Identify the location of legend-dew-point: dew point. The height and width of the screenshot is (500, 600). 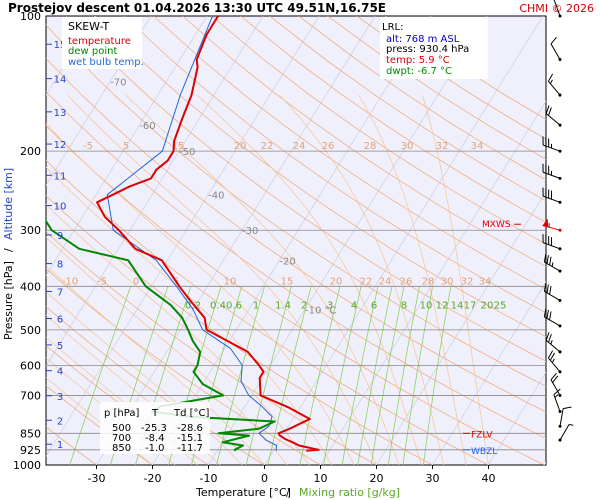
(92, 51).